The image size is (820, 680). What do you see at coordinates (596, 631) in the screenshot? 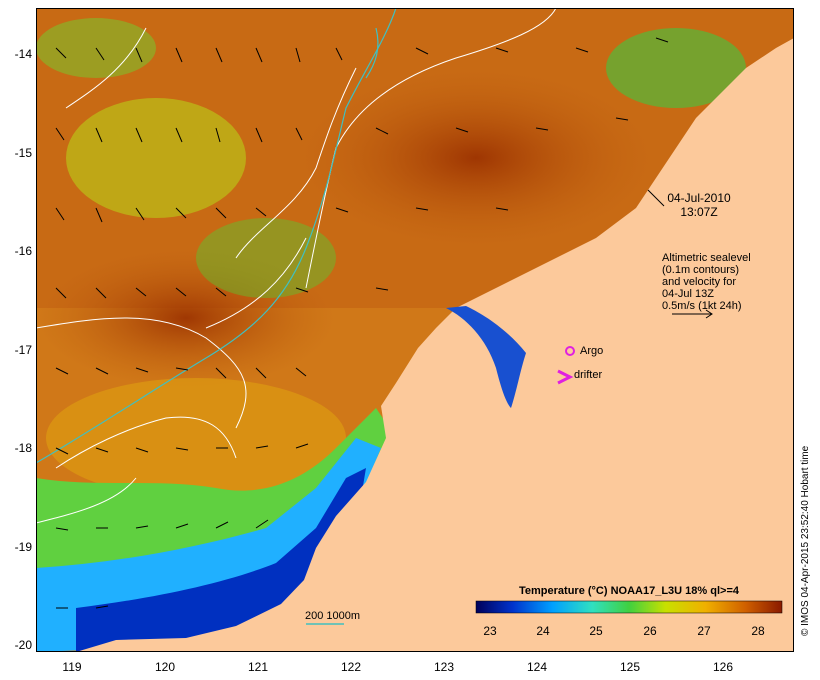
I see `colorbar-tick-25: 25` at bounding box center [596, 631].